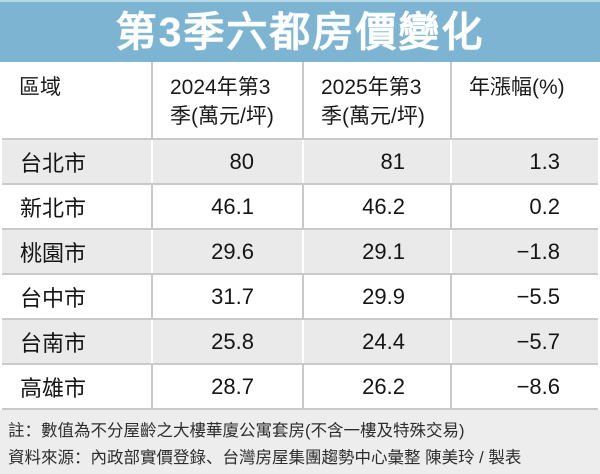 Image resolution: width=600 pixels, height=474 pixels. Describe the element at coordinates (226, 386) in the screenshot. I see `value-2024-cell: 28.7` at that location.